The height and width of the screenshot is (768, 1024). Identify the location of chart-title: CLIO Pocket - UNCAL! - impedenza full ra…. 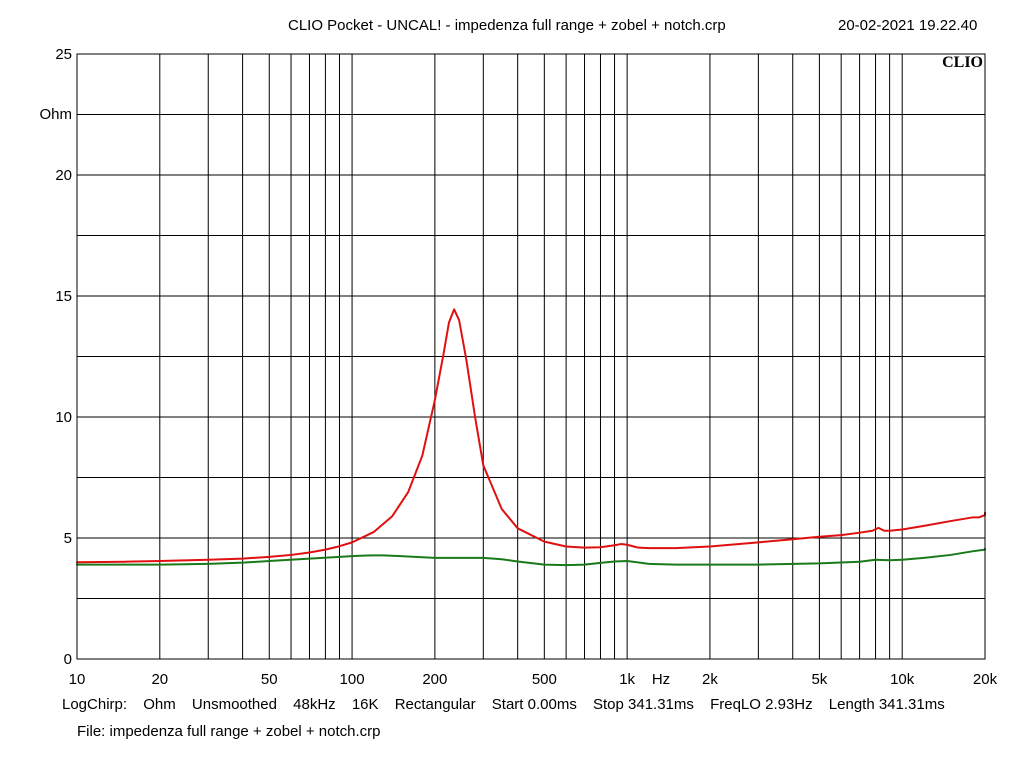
(507, 25).